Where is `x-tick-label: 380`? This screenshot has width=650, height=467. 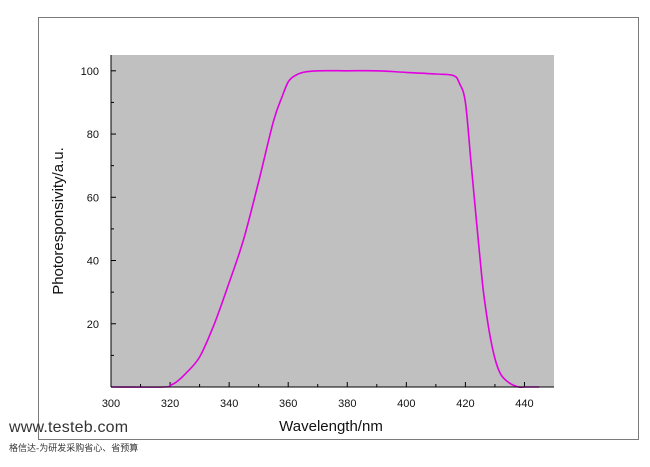 x-tick-label: 380 is located at coordinates (347, 404).